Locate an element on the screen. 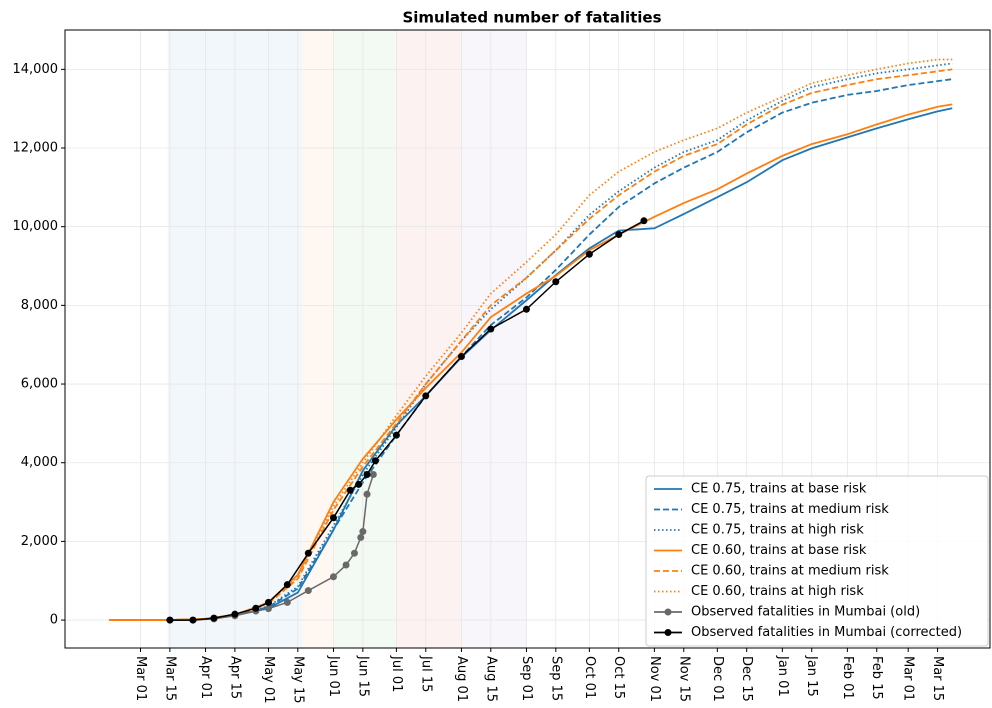  x-tick-label: Jul 15 is located at coordinates (425, 673).